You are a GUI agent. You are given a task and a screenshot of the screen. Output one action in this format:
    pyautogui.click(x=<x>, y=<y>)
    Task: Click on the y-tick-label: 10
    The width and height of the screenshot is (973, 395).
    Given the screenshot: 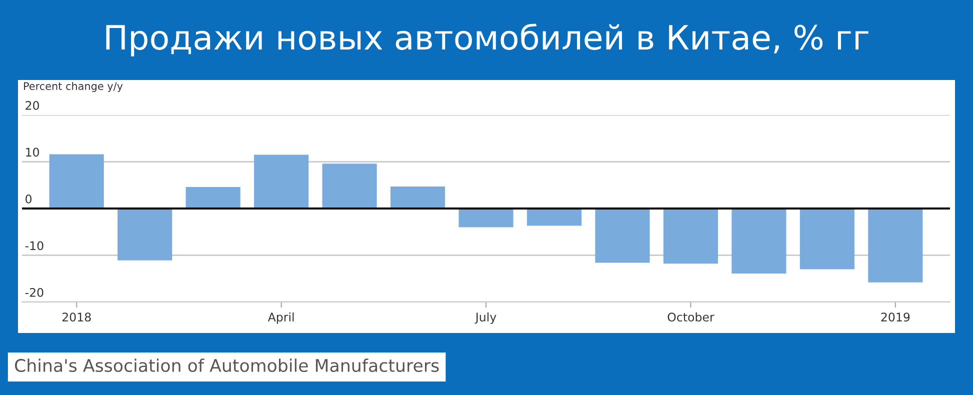 What is the action you would take?
    pyautogui.click(x=33, y=152)
    